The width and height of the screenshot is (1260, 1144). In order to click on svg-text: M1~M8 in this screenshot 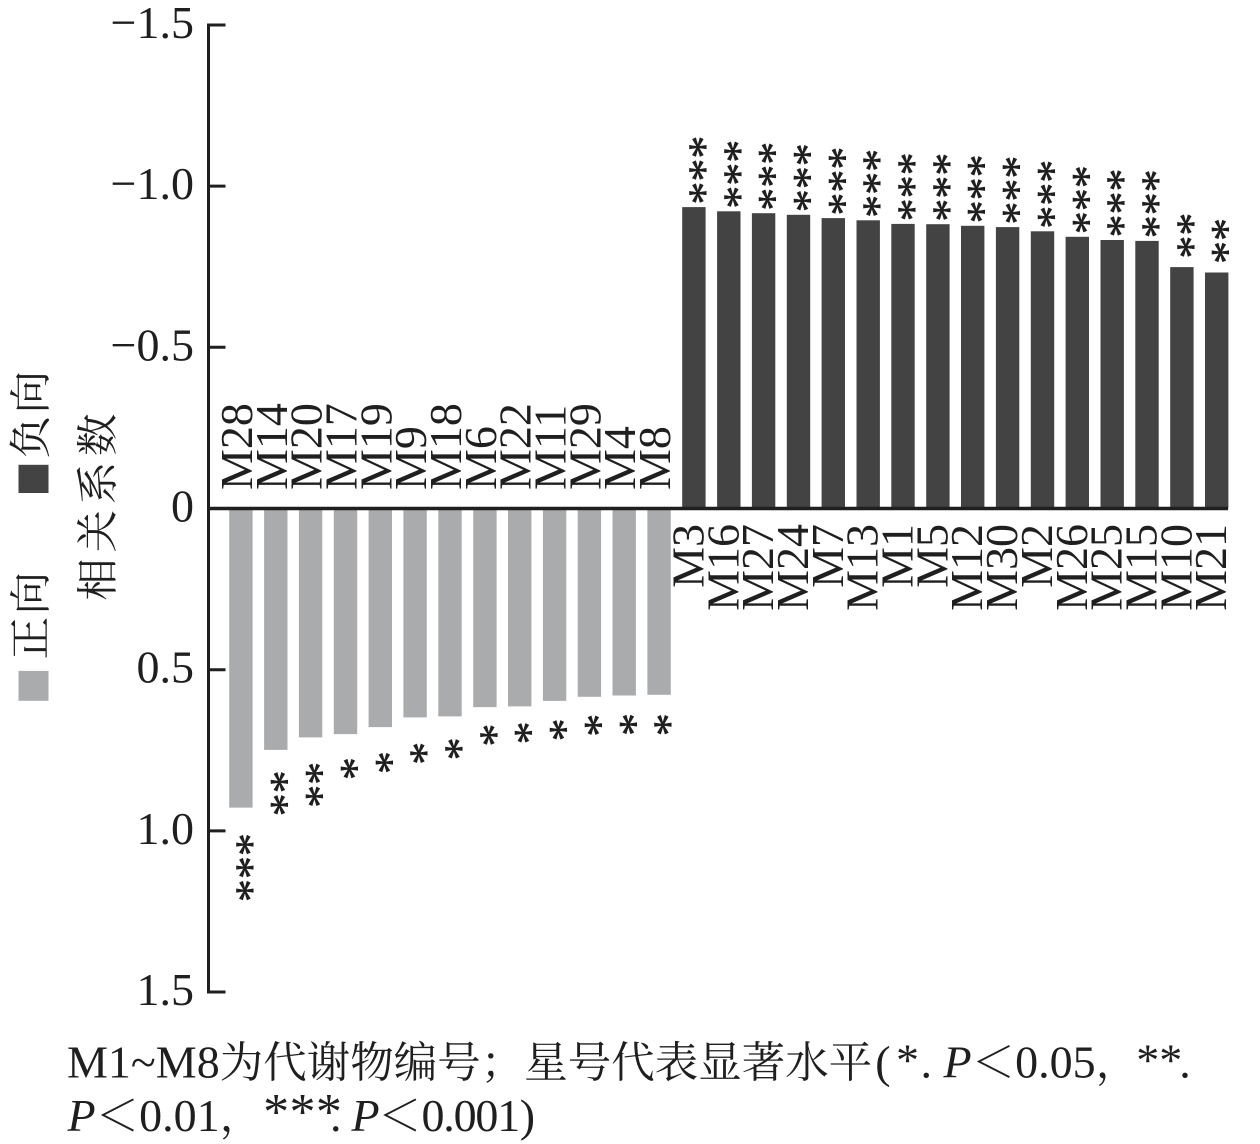, I will do `click(143, 1062)`.